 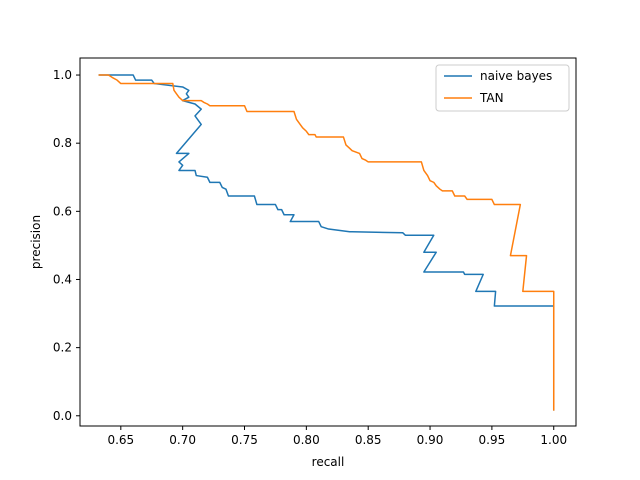 What do you see at coordinates (62, 211) in the screenshot?
I see `y-tick-label: 0.6` at bounding box center [62, 211].